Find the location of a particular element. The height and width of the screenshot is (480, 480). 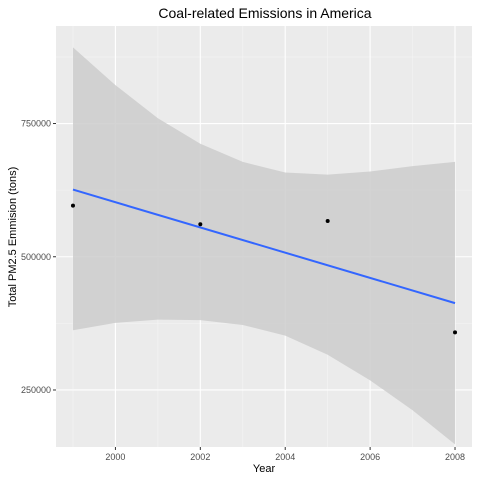

y-tick-label: 500000 is located at coordinates (36, 257).